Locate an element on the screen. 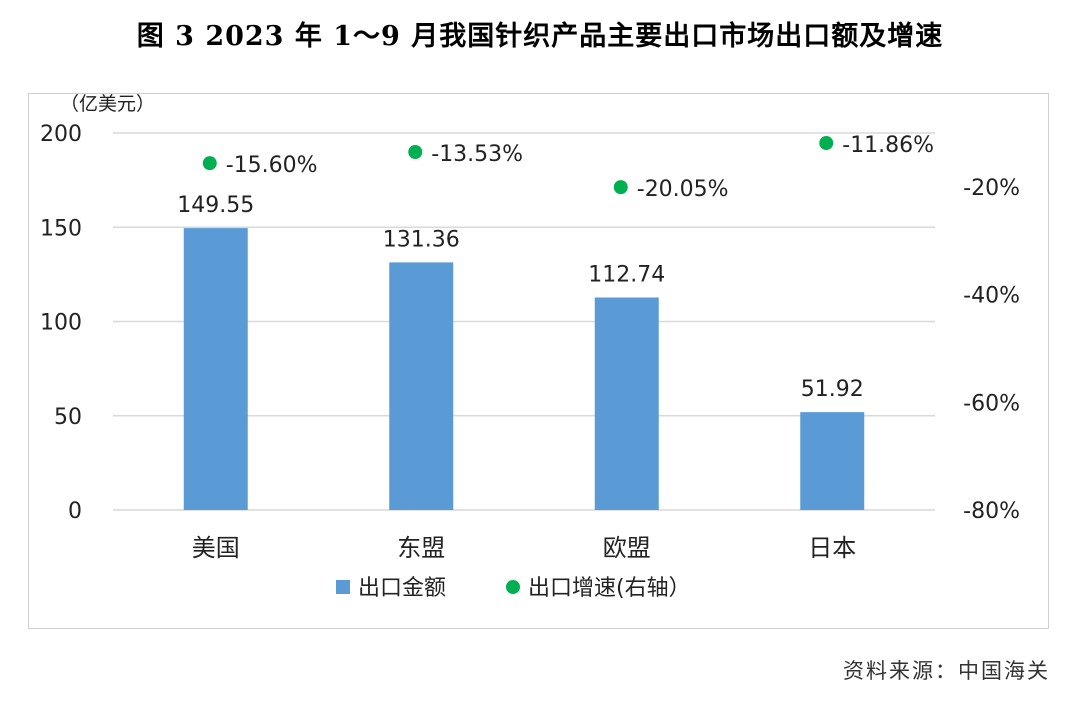 This screenshot has height=719, width=1080. legend-bar-swatch is located at coordinates (343, 587).